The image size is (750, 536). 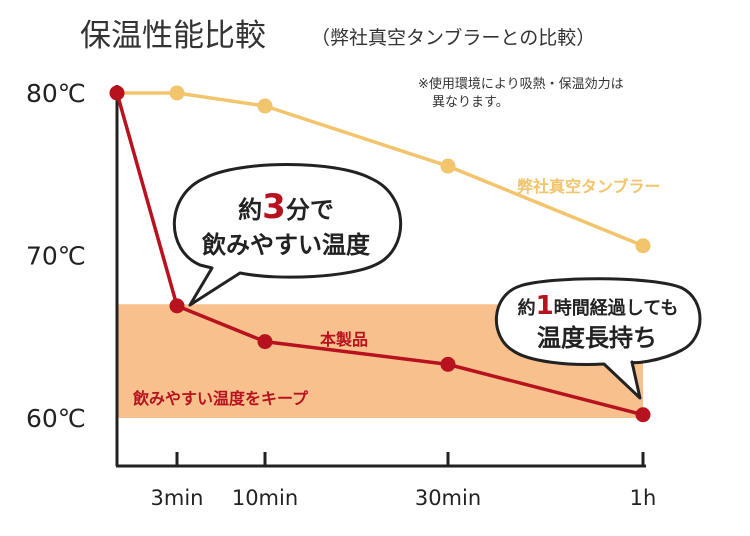 What do you see at coordinates (470, 102) in the screenshot?
I see `note-line-2: 異なります。` at bounding box center [470, 102].